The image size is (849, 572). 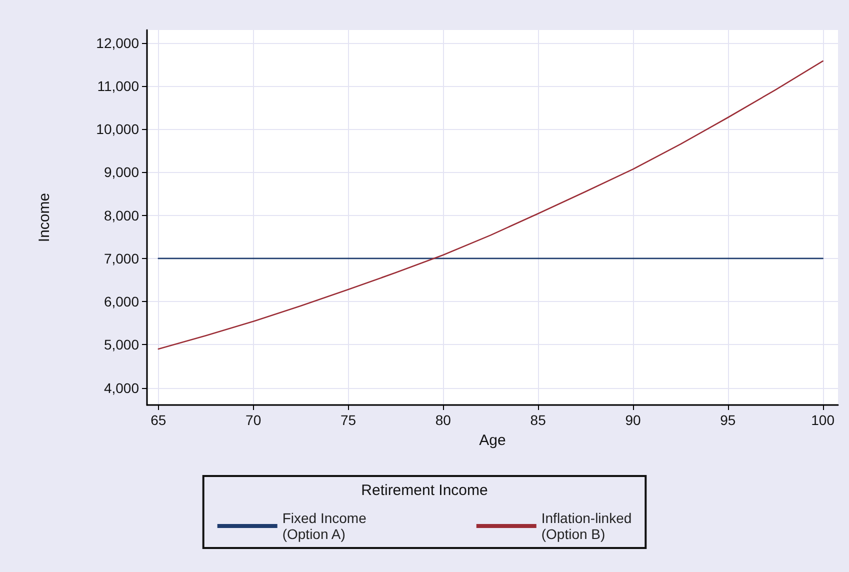 I want to click on x-tick-label: 65, so click(x=158, y=420).